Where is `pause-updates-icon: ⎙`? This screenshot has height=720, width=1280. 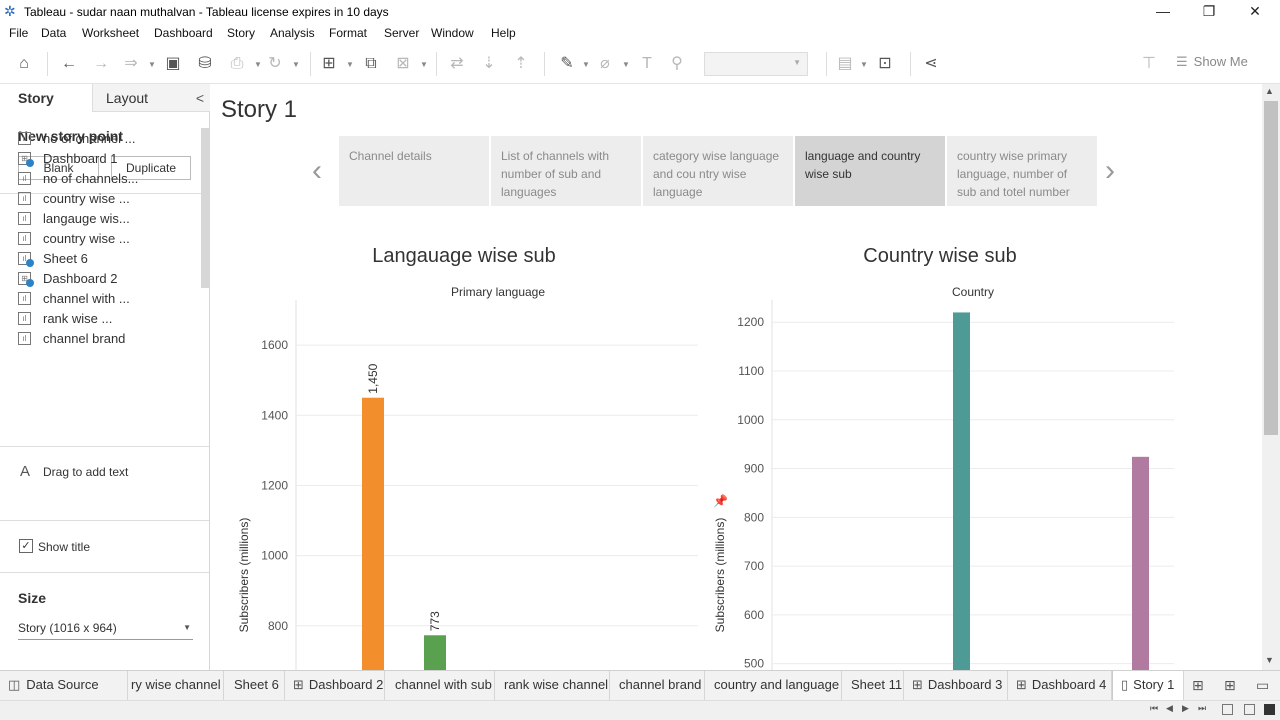
pause-updates-icon: ⎙ is located at coordinates (237, 63).